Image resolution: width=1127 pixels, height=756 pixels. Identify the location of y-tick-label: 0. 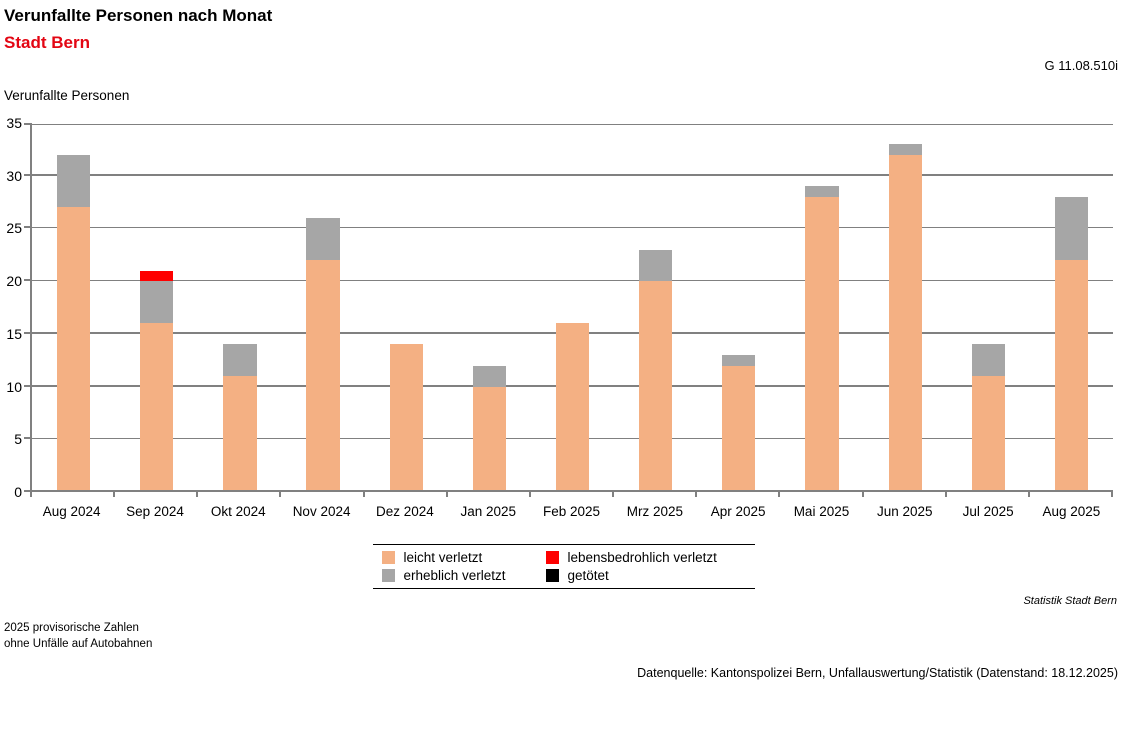
(18, 492).